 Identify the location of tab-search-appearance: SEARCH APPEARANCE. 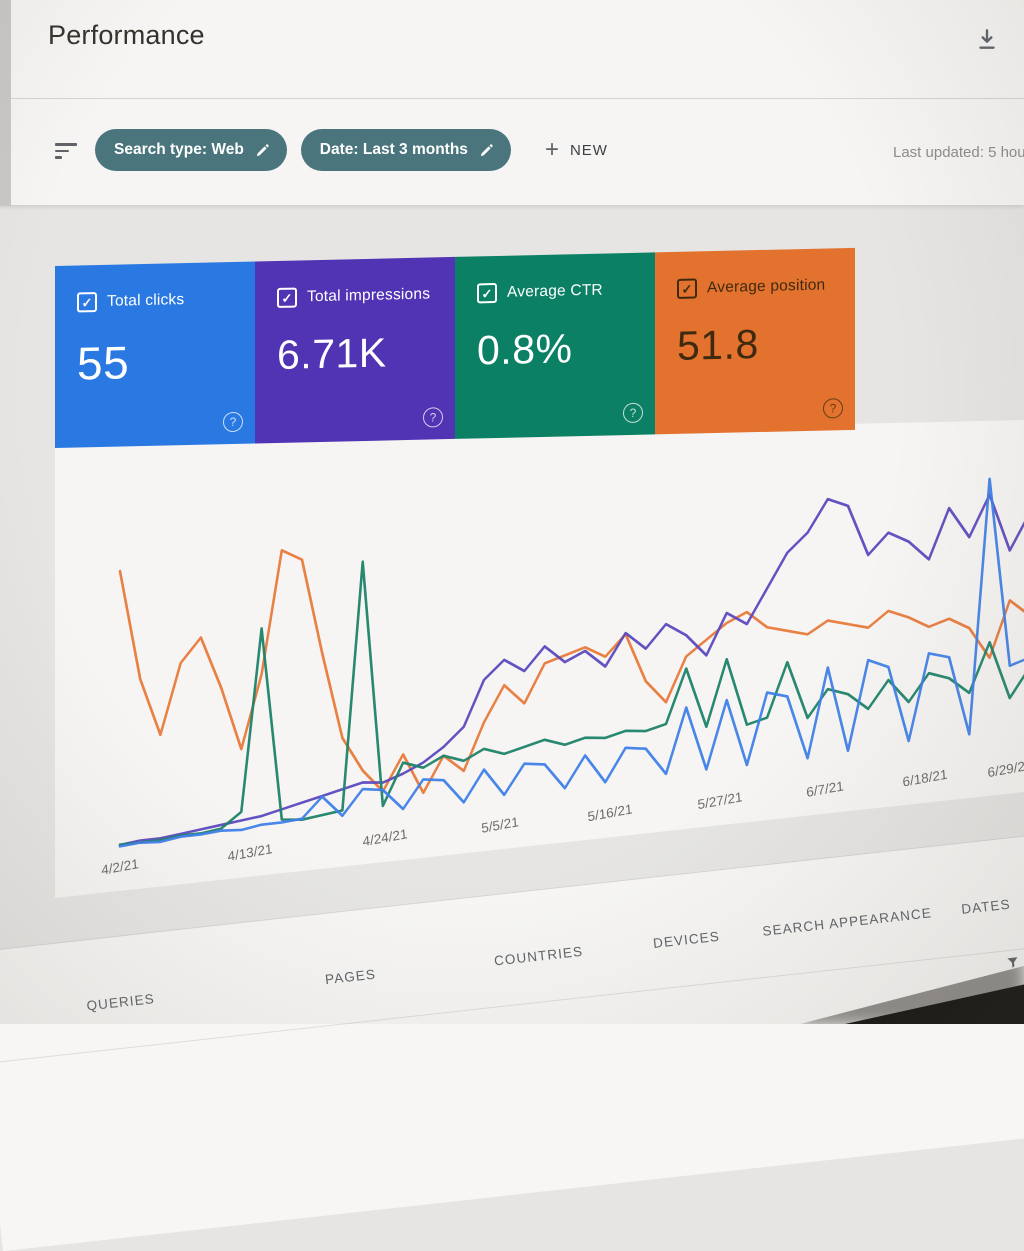
(847, 922).